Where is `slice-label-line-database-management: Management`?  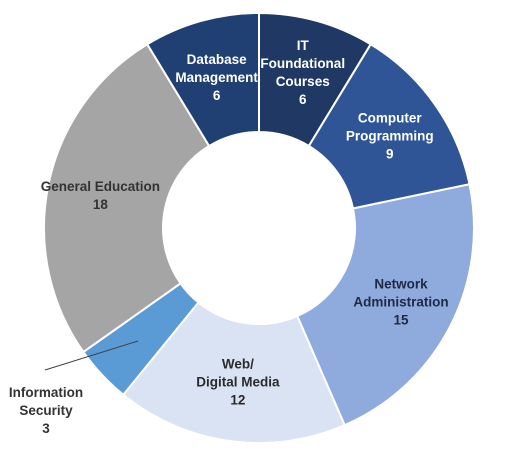
slice-label-line-database-management: Management is located at coordinates (216, 77).